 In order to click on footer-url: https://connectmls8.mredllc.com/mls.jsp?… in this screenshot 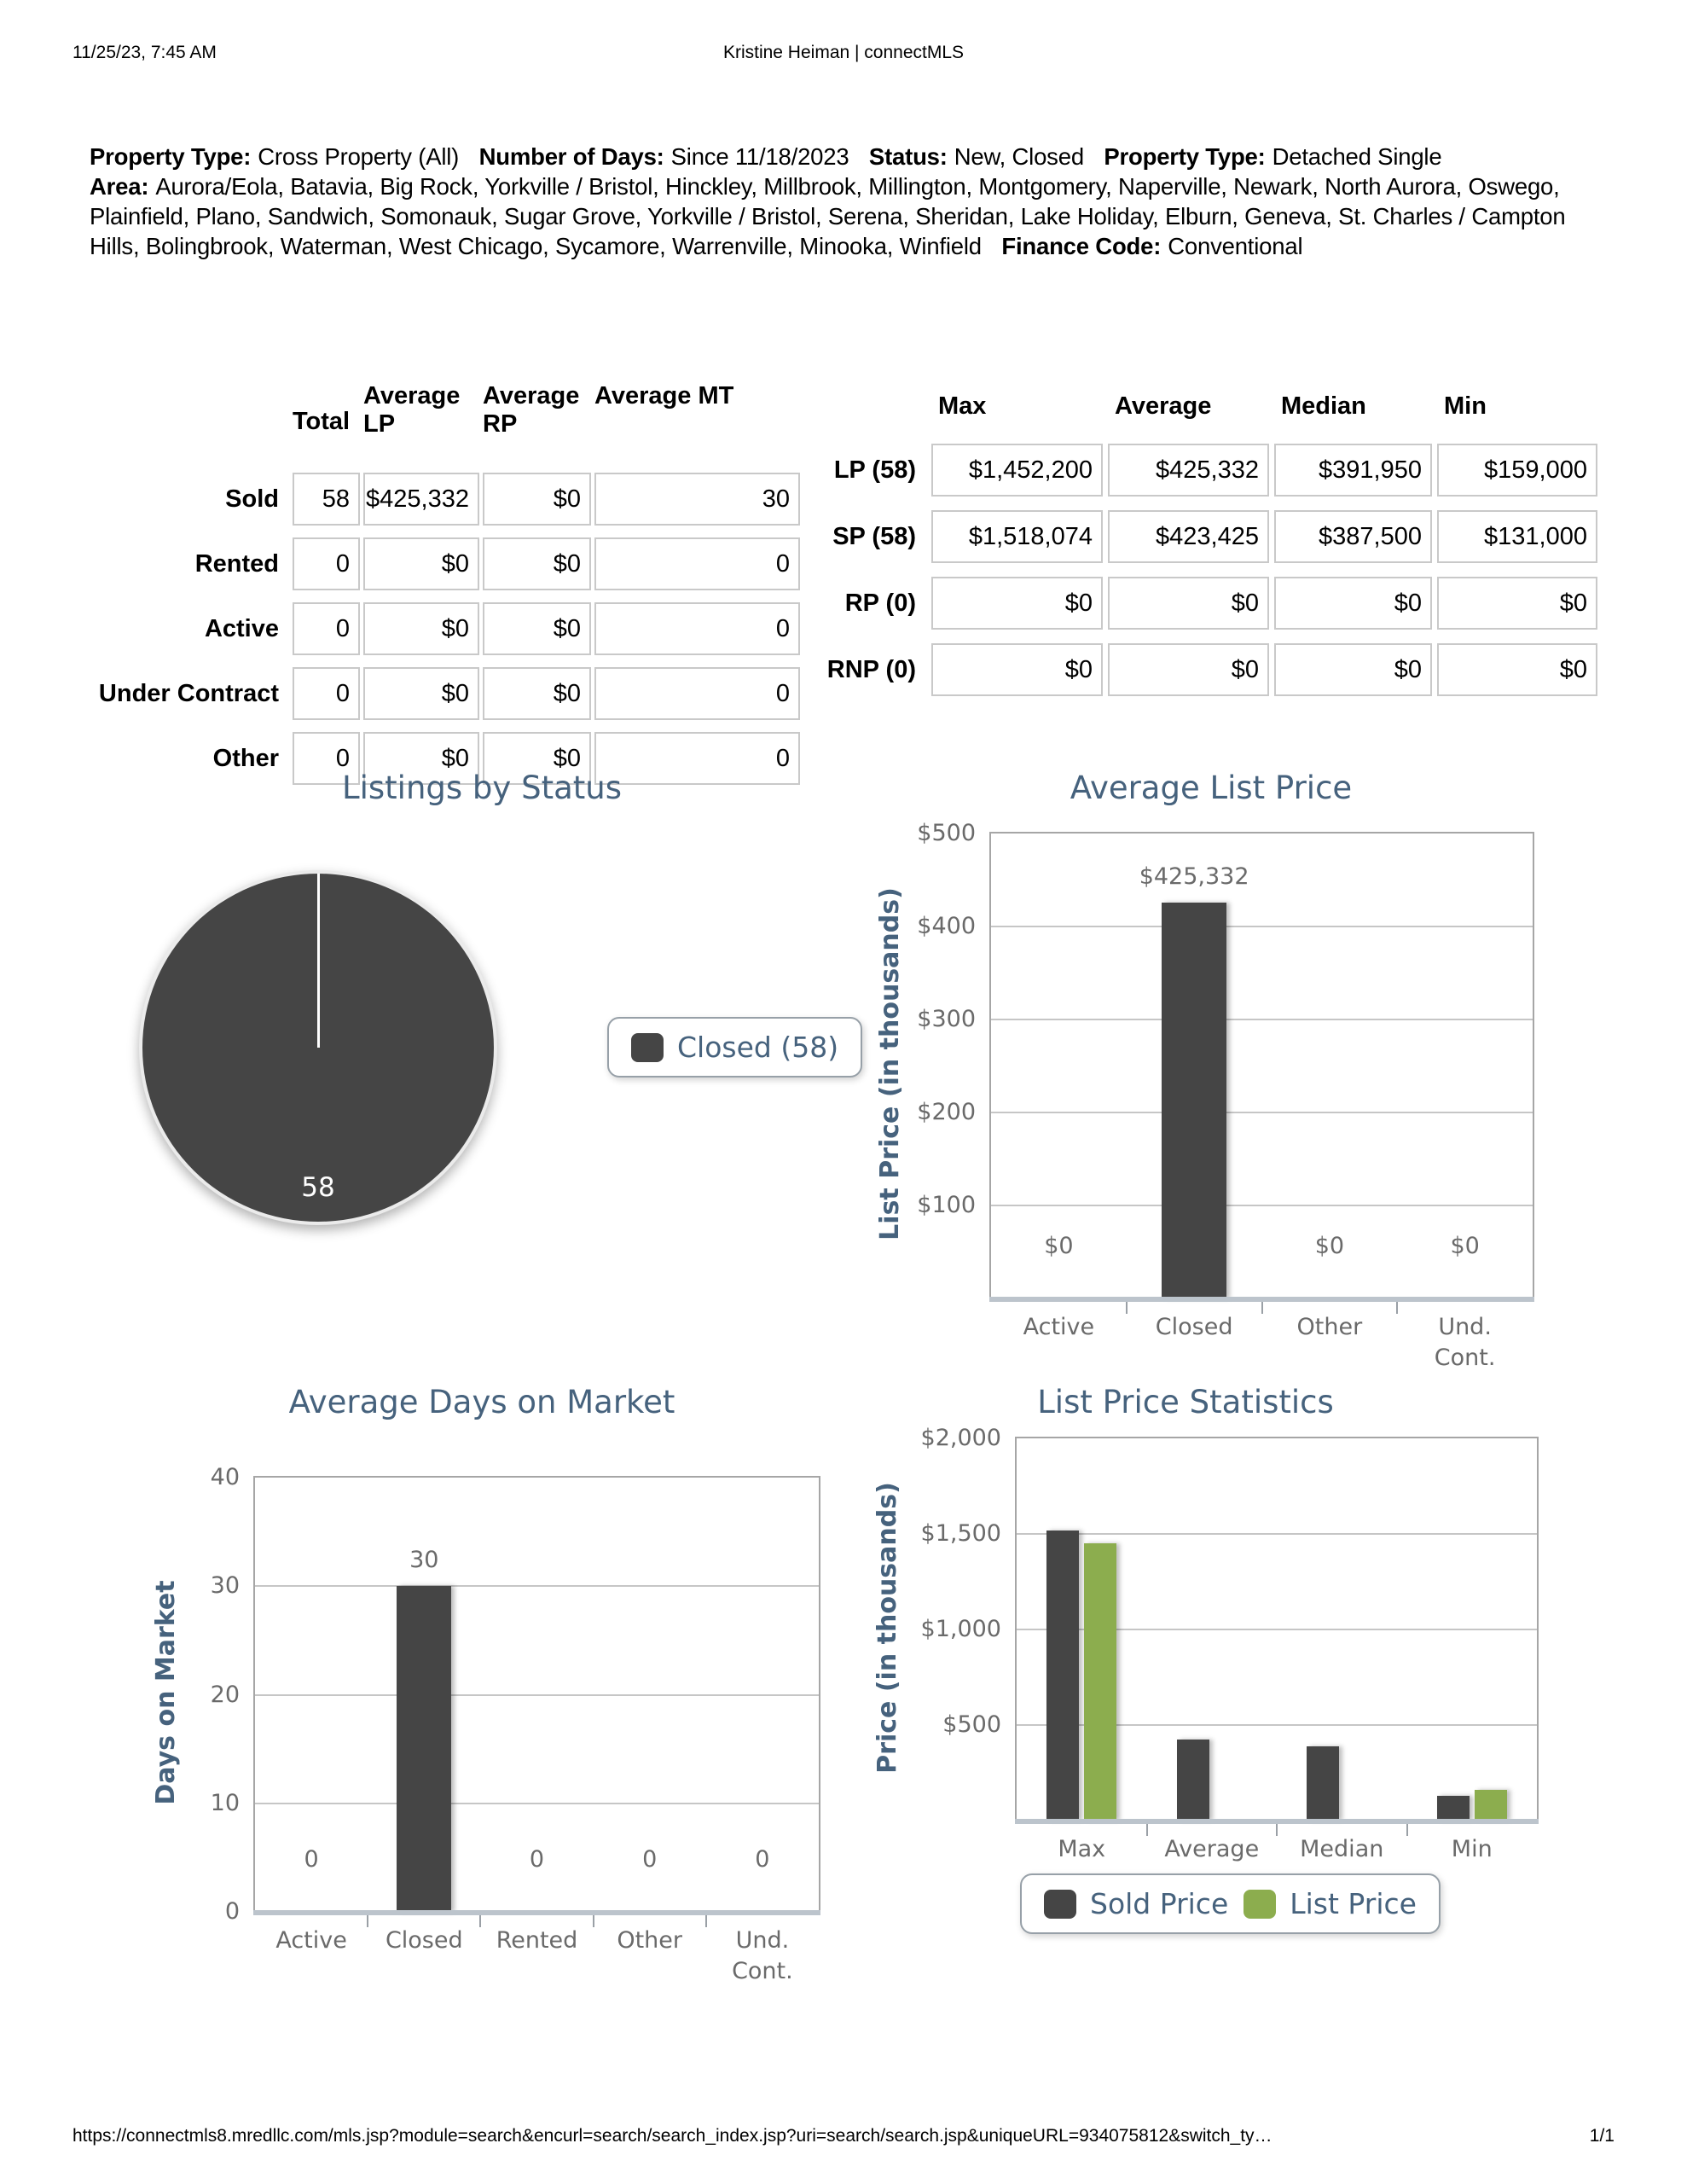, I will do `click(672, 2136)`.